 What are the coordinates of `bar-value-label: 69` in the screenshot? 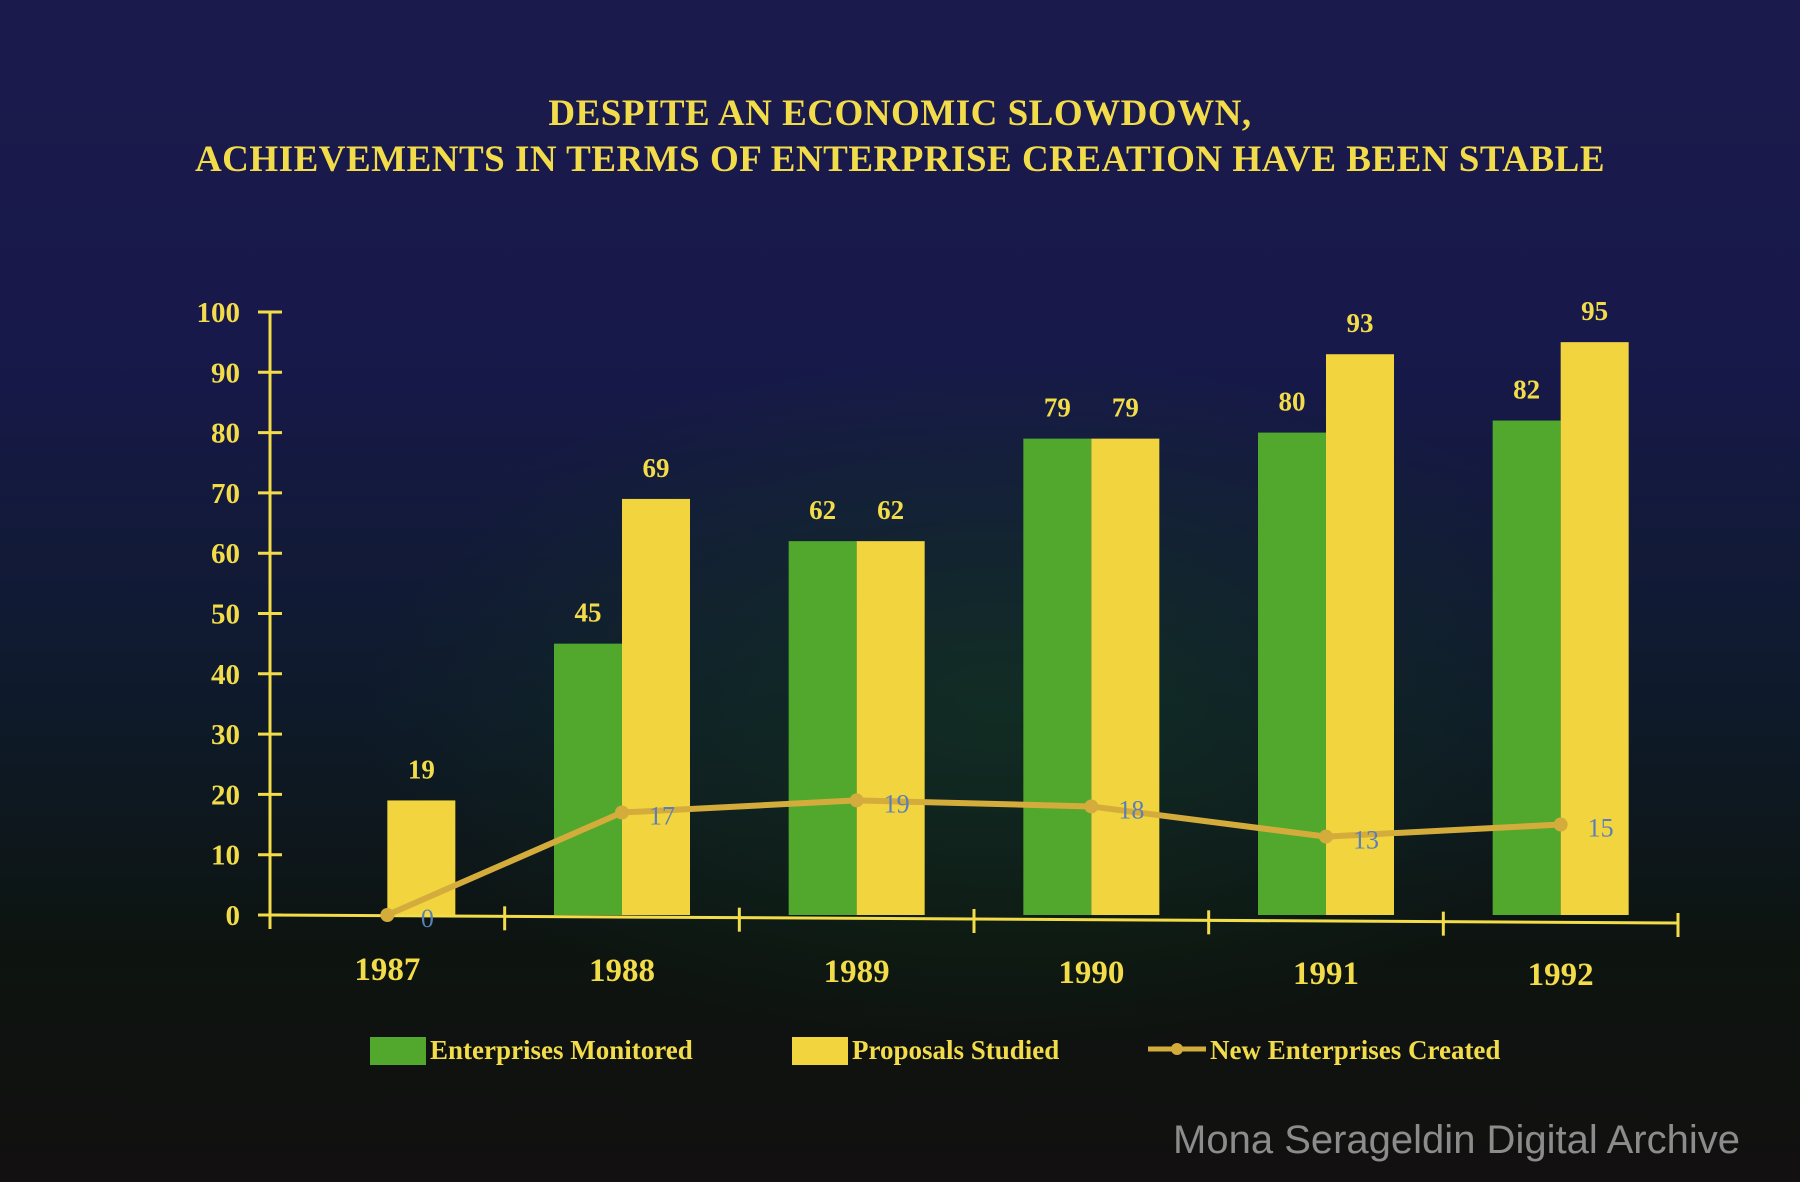 It's located at (656, 468).